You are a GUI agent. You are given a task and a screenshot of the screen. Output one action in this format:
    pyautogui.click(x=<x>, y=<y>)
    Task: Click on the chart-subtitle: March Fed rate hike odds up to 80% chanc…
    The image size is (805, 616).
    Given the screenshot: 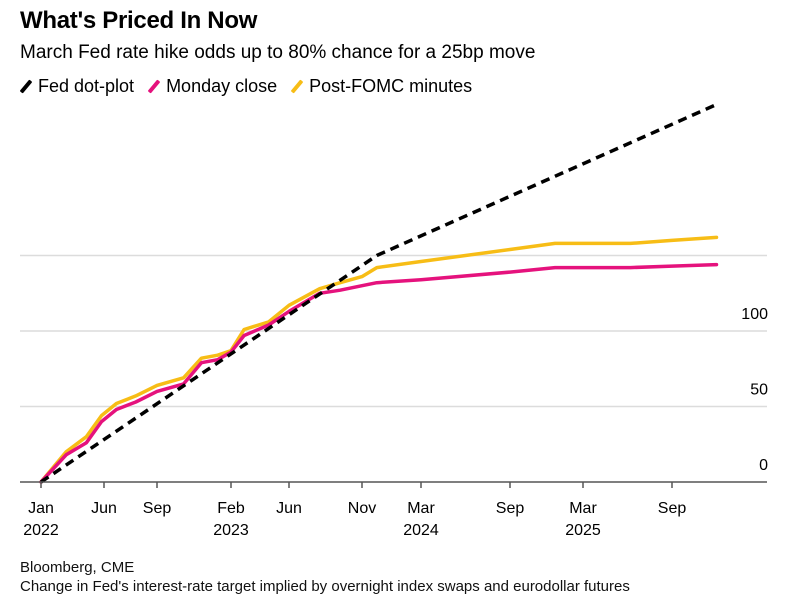 What is the action you would take?
    pyautogui.click(x=278, y=52)
    